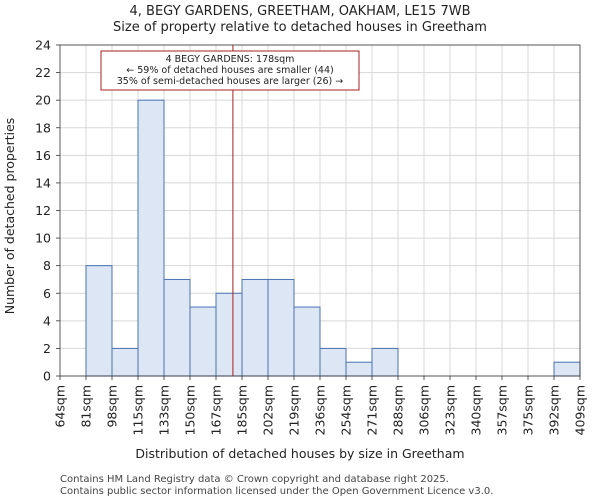 The image size is (600, 500). Describe the element at coordinates (268, 410) in the screenshot. I see `x-tick-label: 202sqm` at that location.